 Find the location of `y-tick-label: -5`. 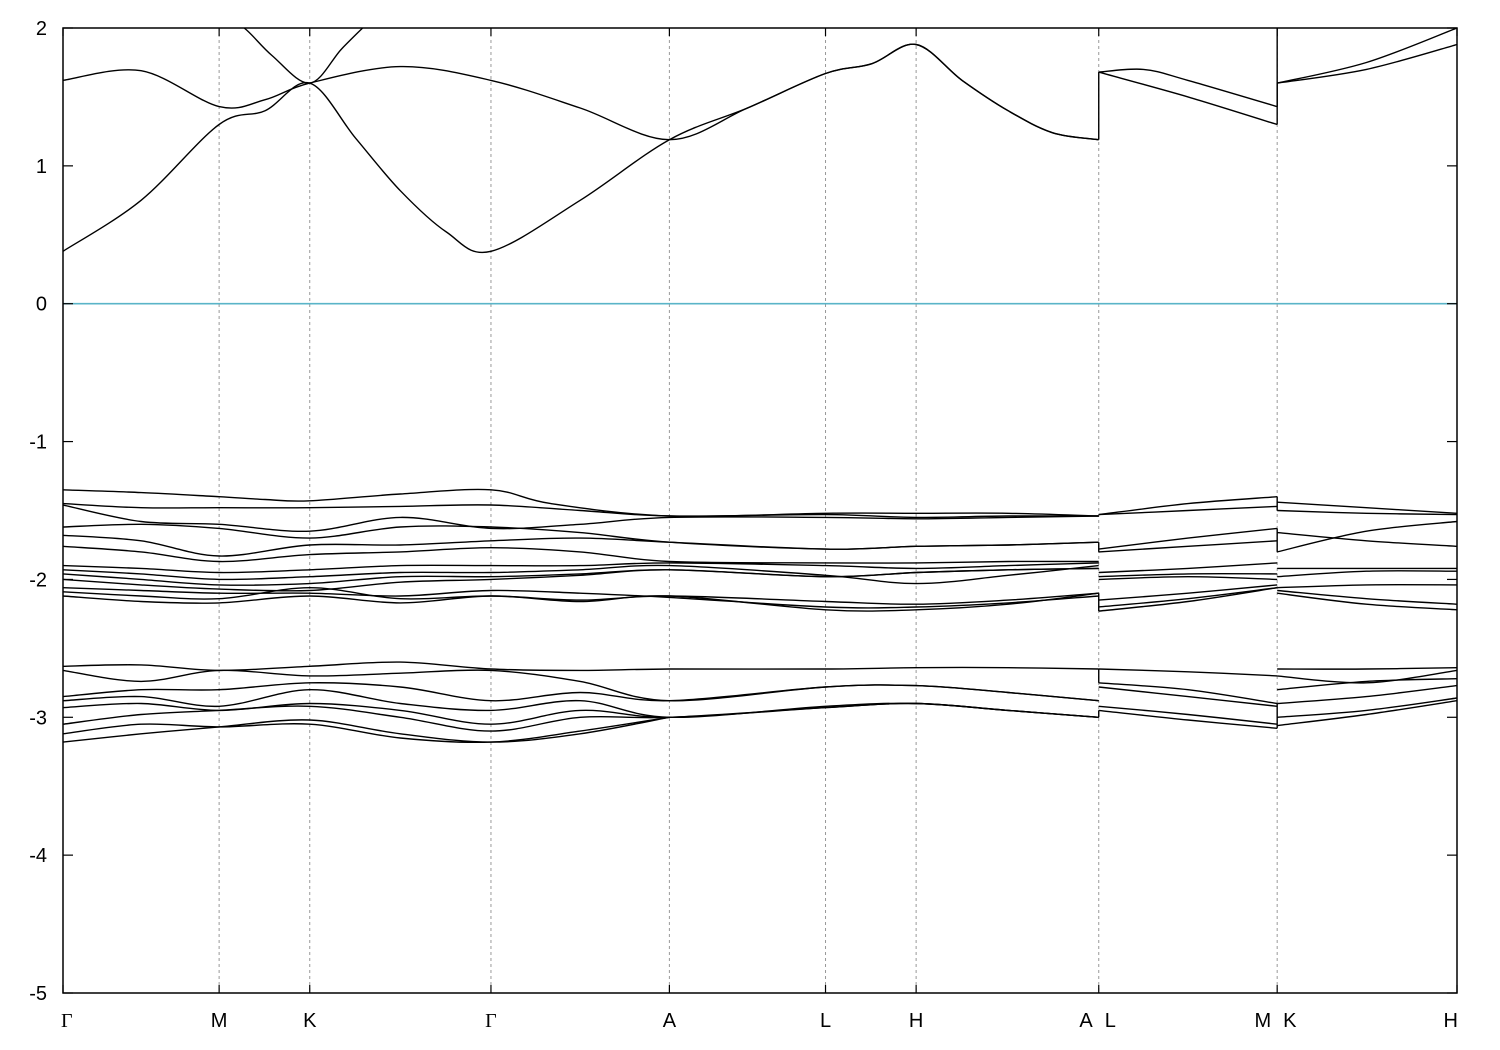

y-tick-label: -5 is located at coordinates (38, 994).